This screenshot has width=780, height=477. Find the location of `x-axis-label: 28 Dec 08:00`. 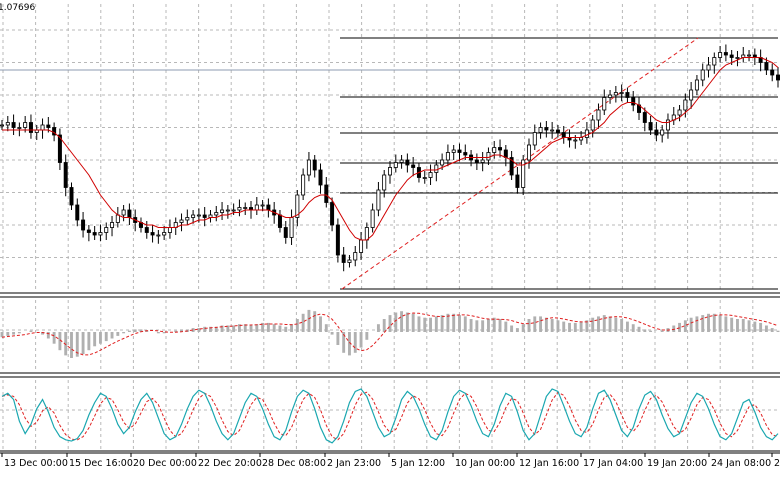

x-axis-label: 28 Dec 08:00 is located at coordinates (294, 463).